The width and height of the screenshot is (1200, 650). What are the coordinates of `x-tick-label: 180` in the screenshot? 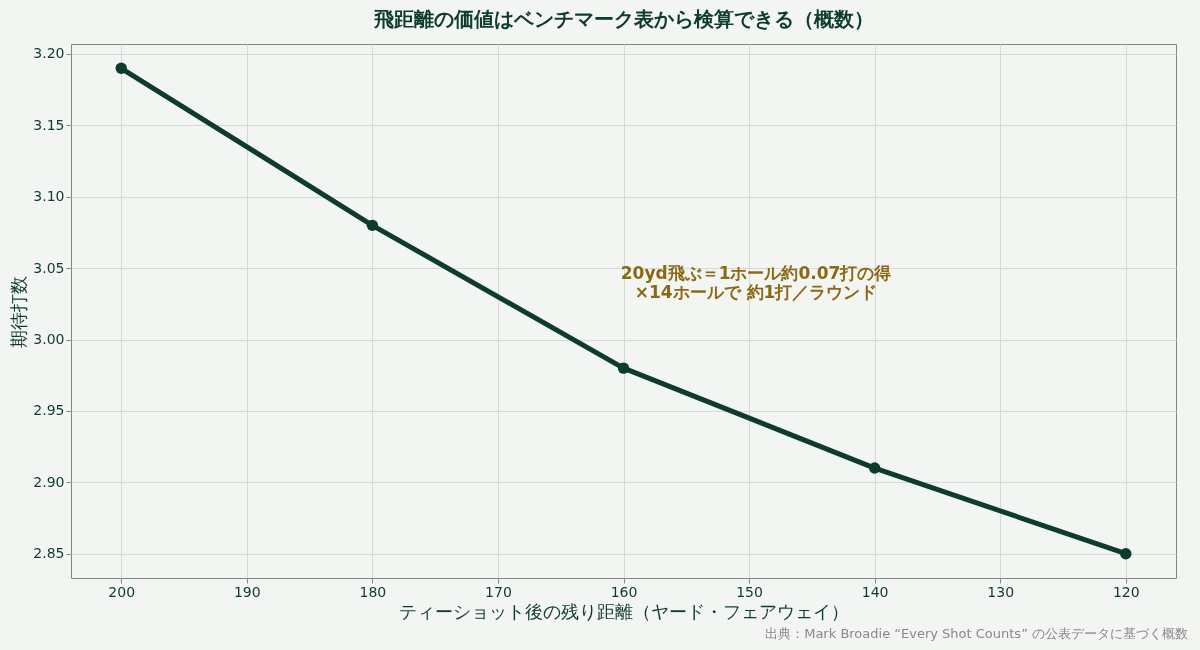 It's located at (373, 591).